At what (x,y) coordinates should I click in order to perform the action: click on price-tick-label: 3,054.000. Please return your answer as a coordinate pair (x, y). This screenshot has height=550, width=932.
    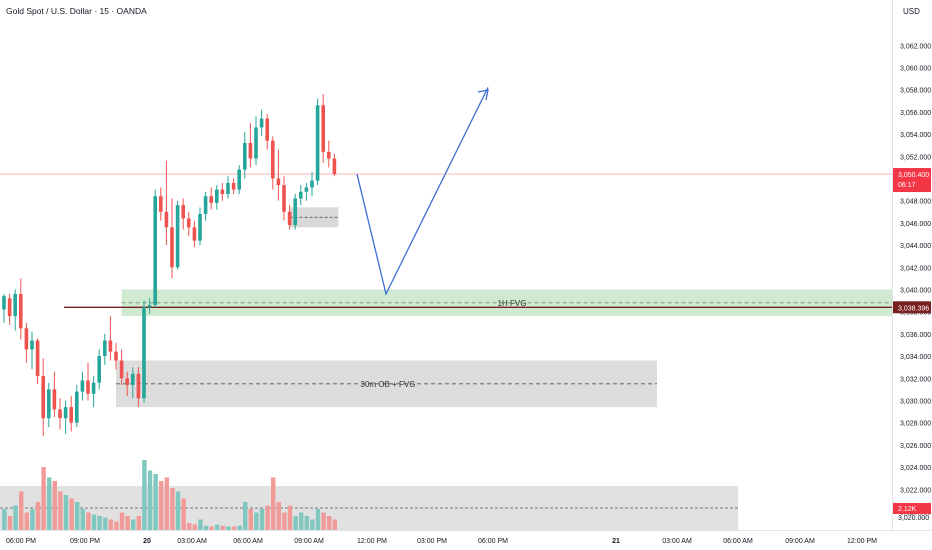
    Looking at the image, I should click on (915, 135).